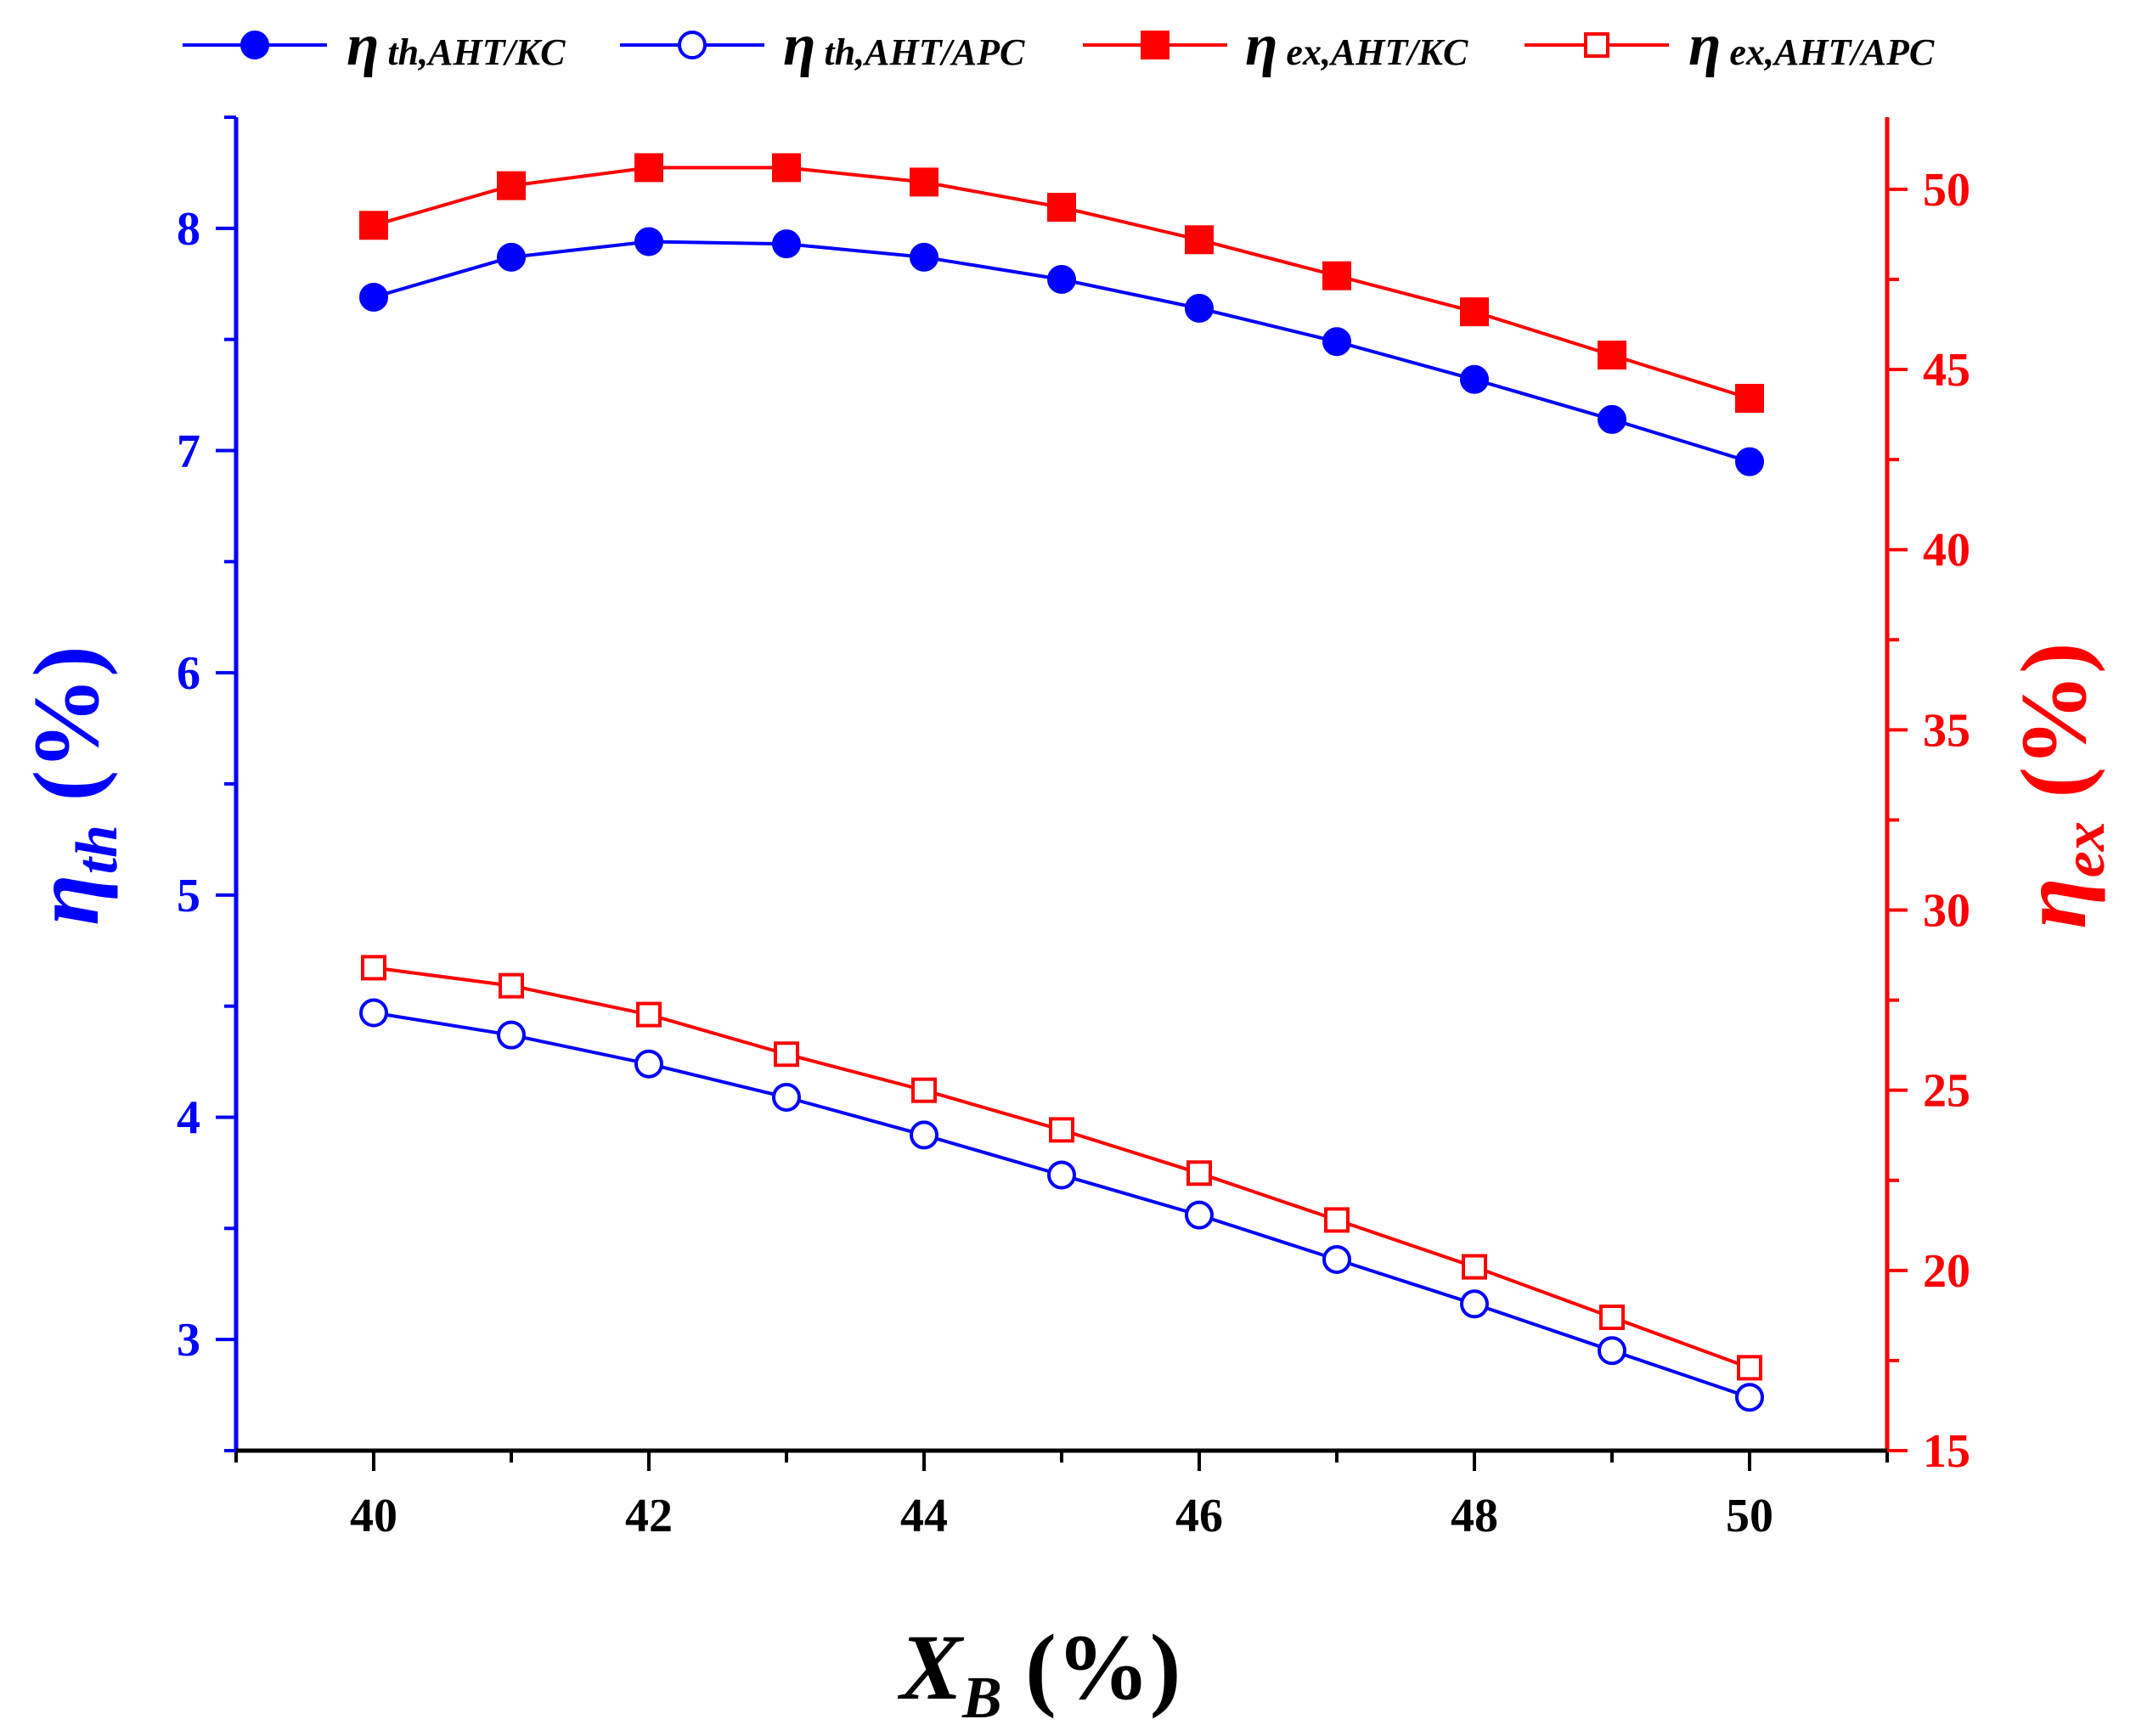 This screenshot has height=1736, width=2153. I want to click on legend-entry-th-kc: η th,AHT/KC, so click(374, 45).